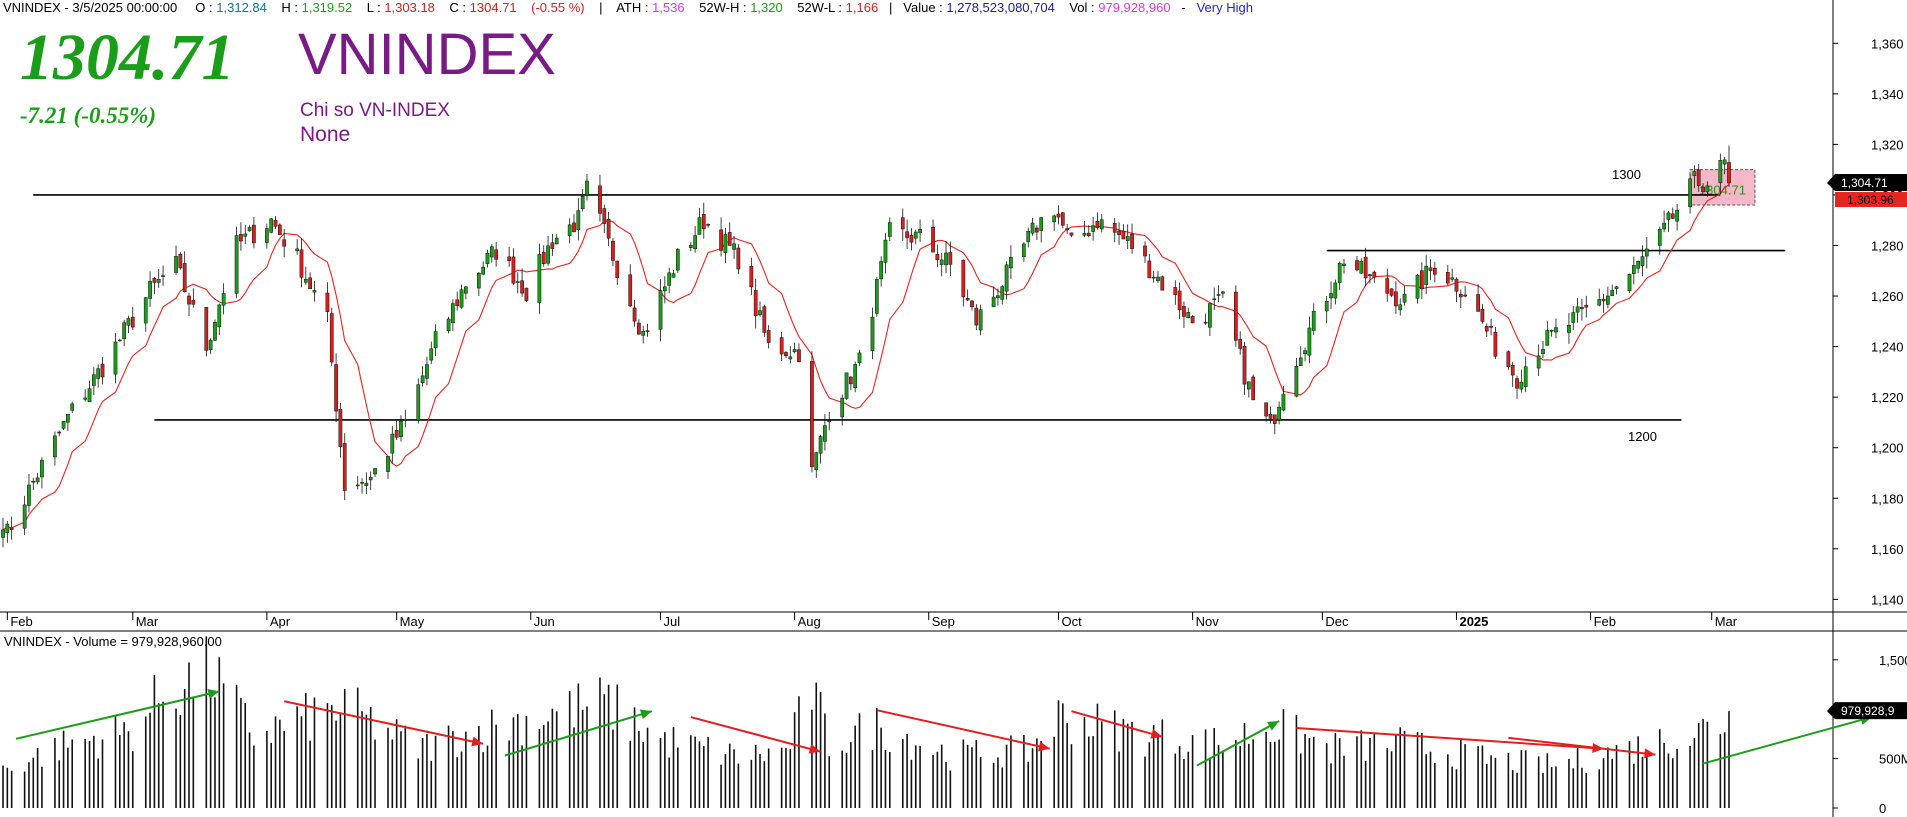  I want to click on price-change: -7.21 (-0.55%), so click(88, 115).